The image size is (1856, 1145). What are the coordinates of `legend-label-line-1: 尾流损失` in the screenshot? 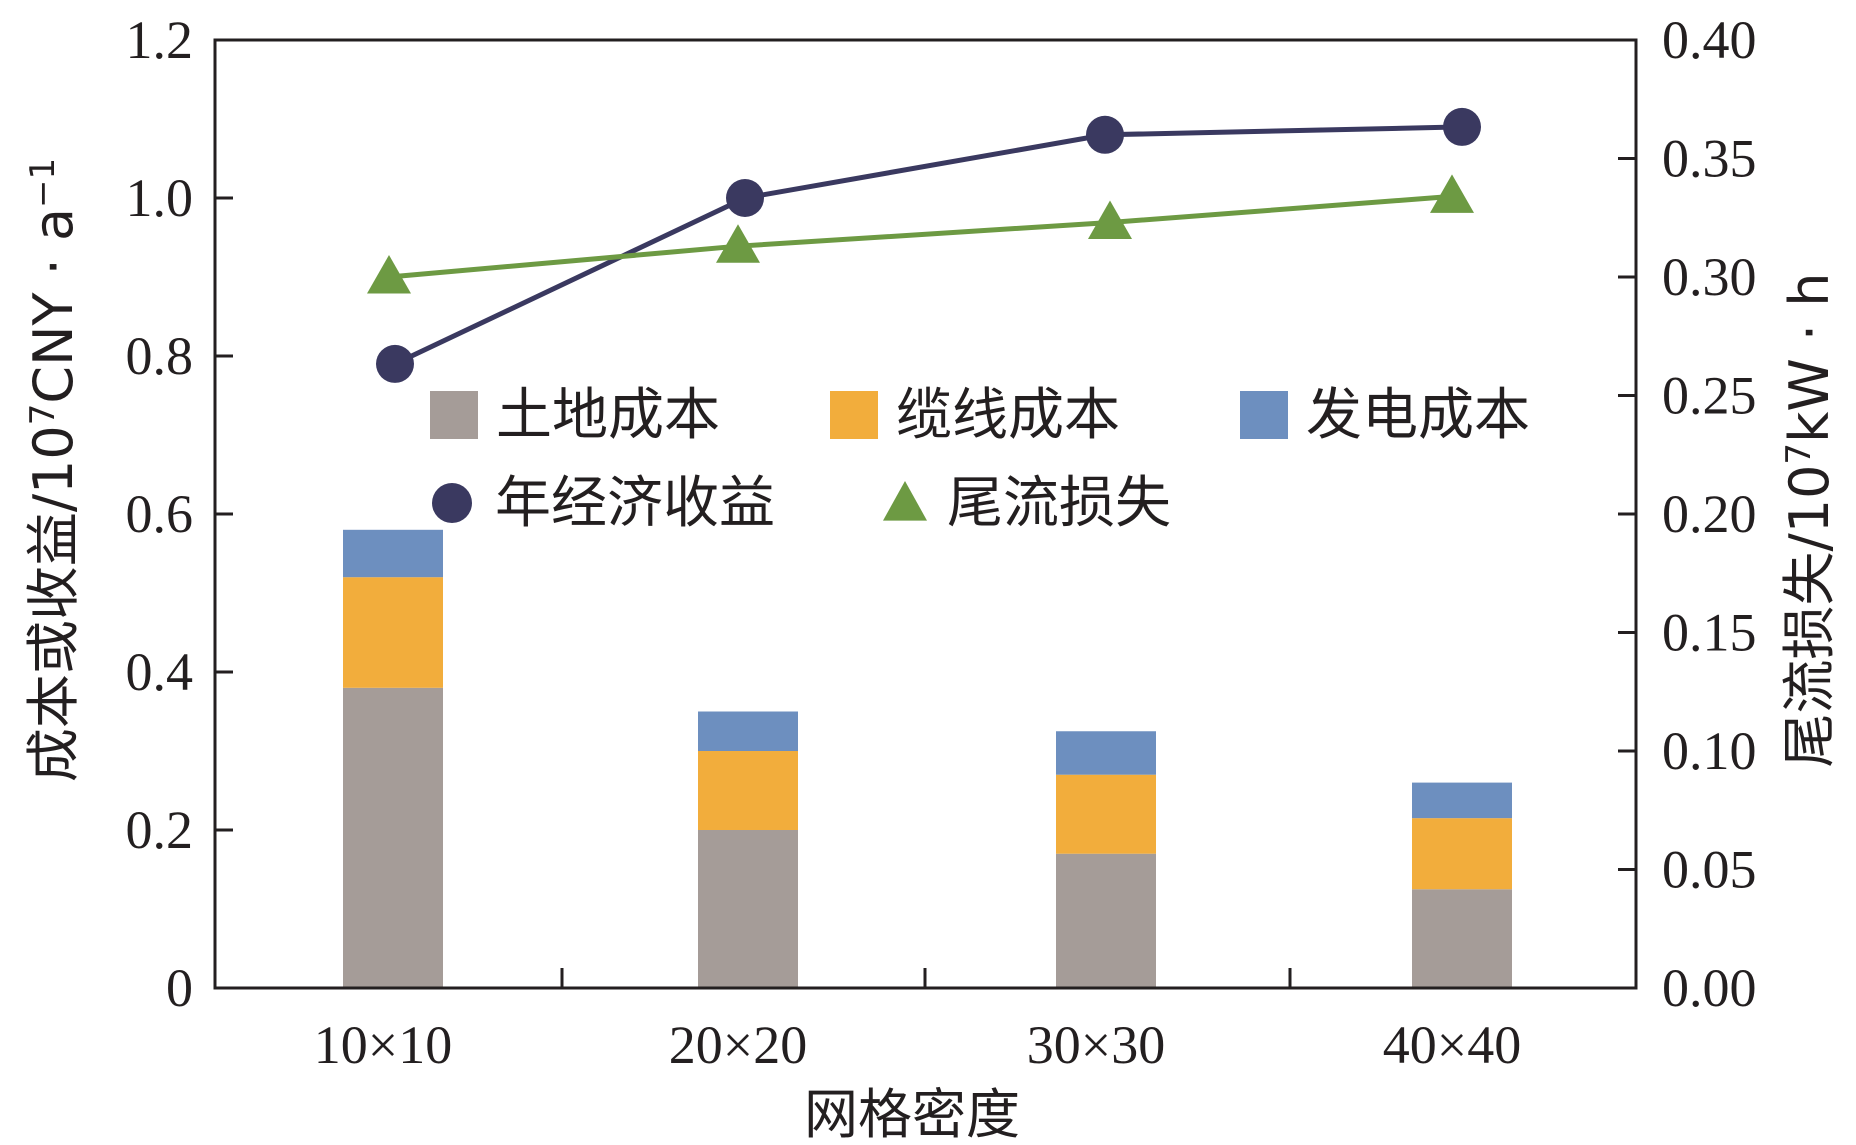 It's located at (1059, 503).